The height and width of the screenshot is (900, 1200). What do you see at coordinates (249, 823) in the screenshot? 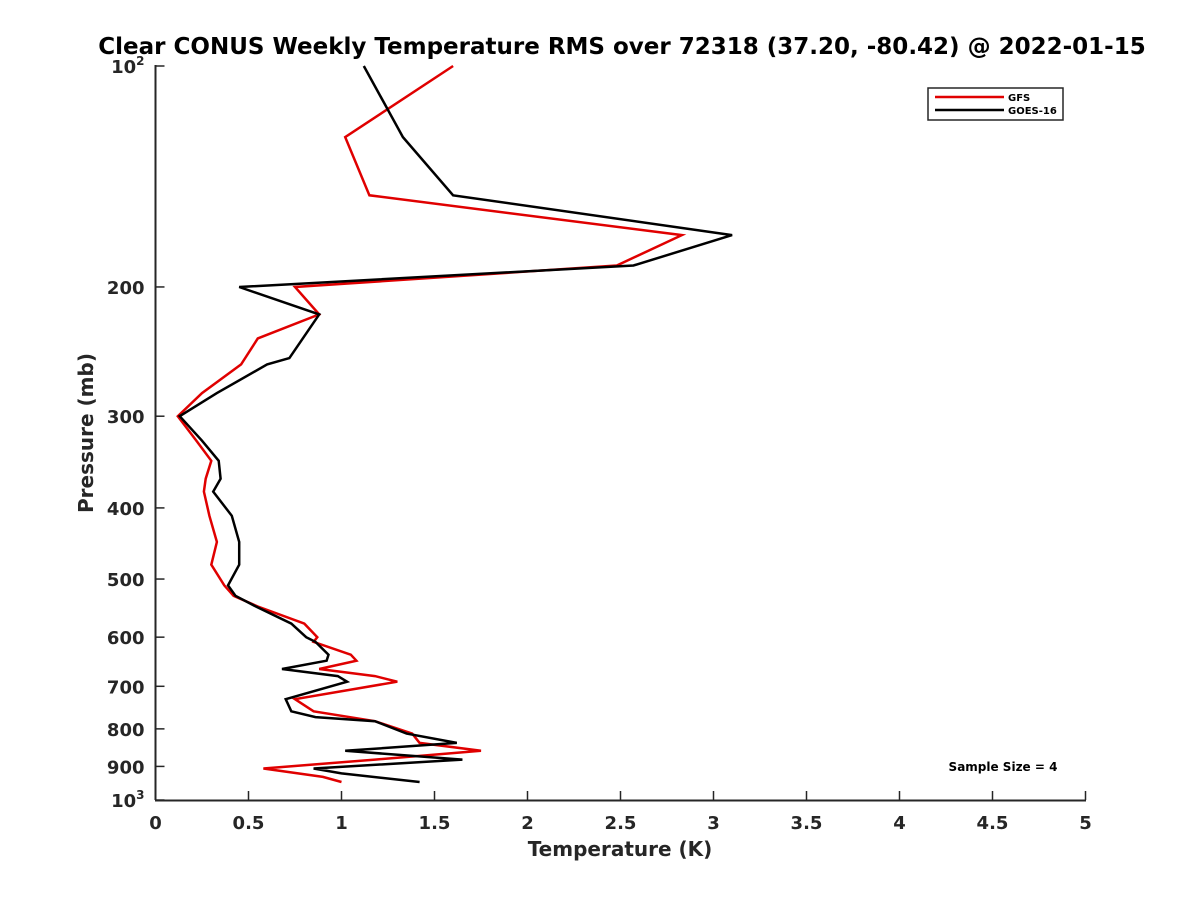
I see `x-tick-label: 0.5` at bounding box center [249, 823].